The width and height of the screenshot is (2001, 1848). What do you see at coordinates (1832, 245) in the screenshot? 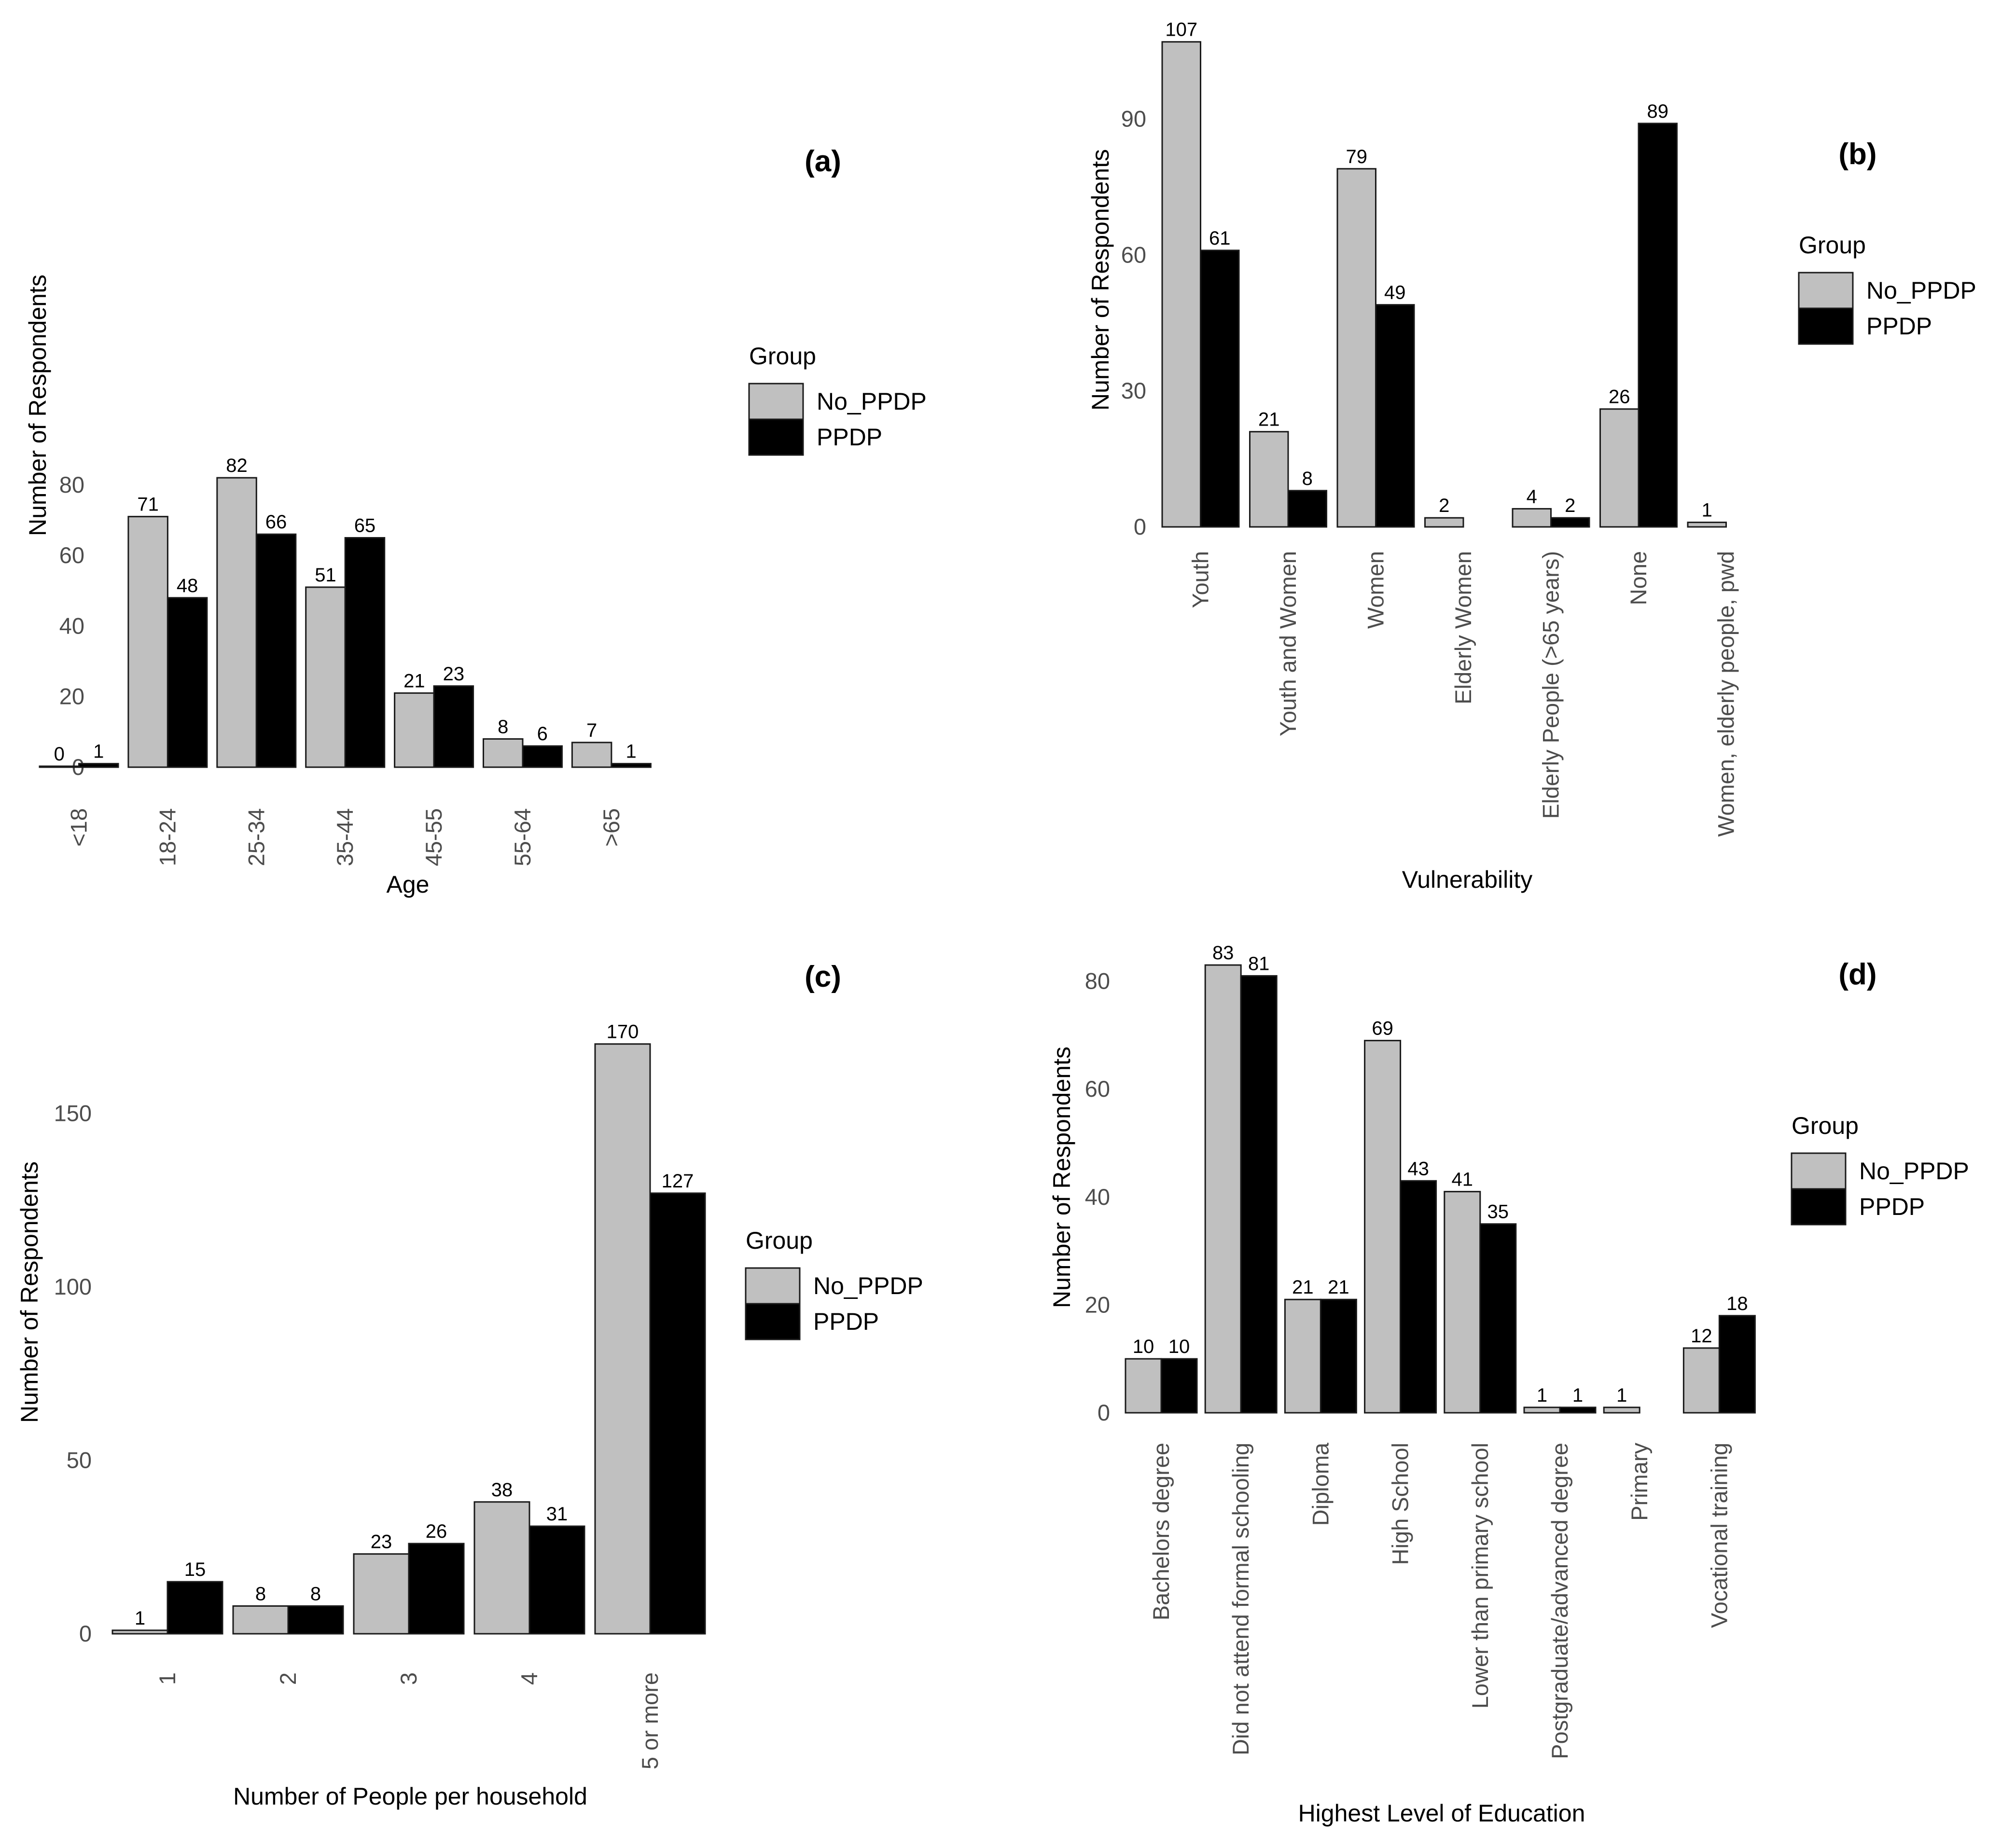
I see `legend-title: Group` at bounding box center [1832, 245].